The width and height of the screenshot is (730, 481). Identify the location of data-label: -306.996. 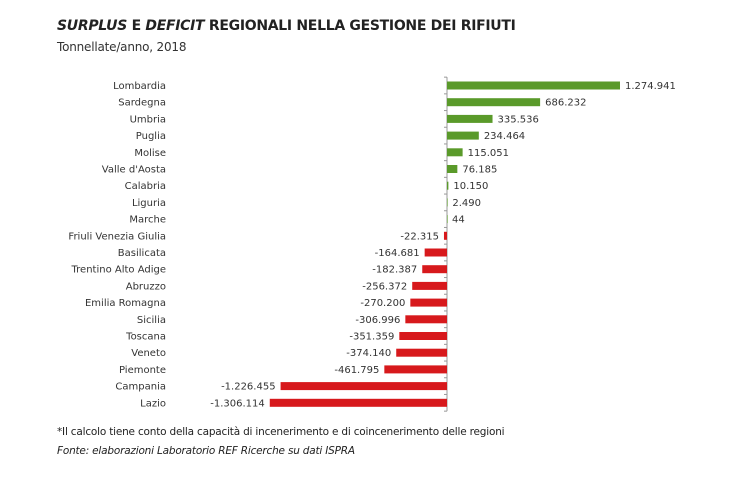
(377, 320).